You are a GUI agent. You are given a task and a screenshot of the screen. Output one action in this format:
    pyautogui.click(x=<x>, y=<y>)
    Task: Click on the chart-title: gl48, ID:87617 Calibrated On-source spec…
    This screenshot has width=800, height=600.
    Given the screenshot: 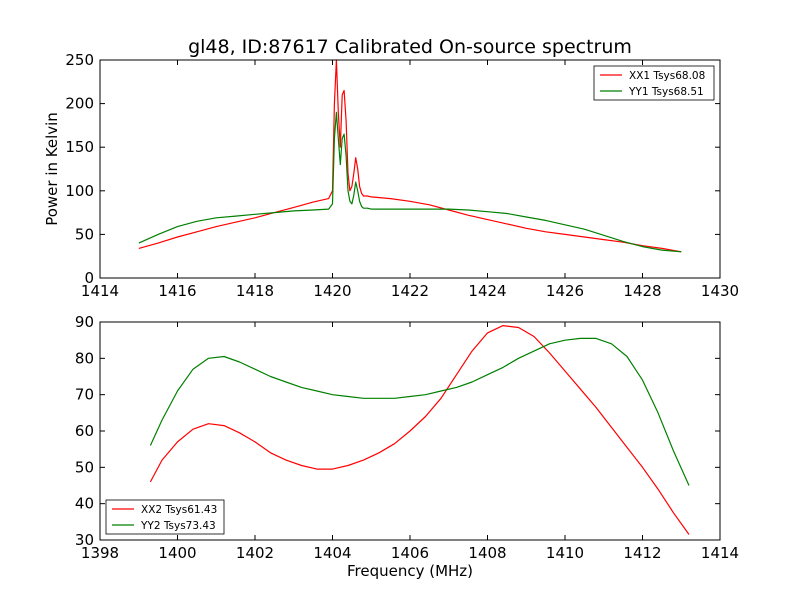 What is the action you would take?
    pyautogui.click(x=410, y=47)
    